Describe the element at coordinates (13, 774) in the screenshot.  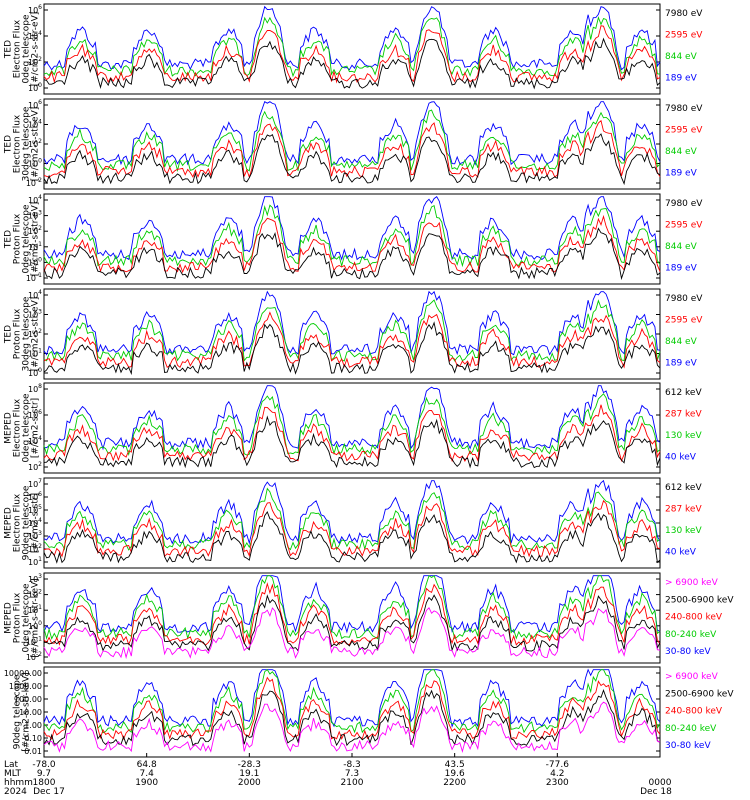
I see `x-row-label: MLT` at that location.